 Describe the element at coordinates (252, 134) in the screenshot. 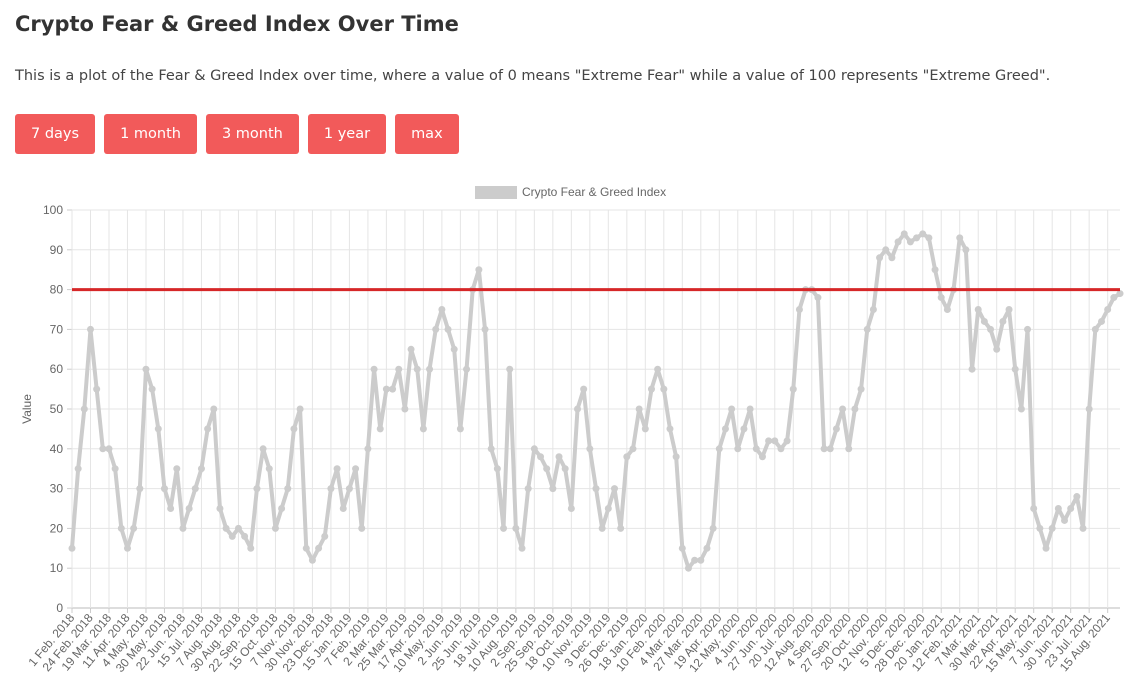

I see `range-button: 3 month` at that location.